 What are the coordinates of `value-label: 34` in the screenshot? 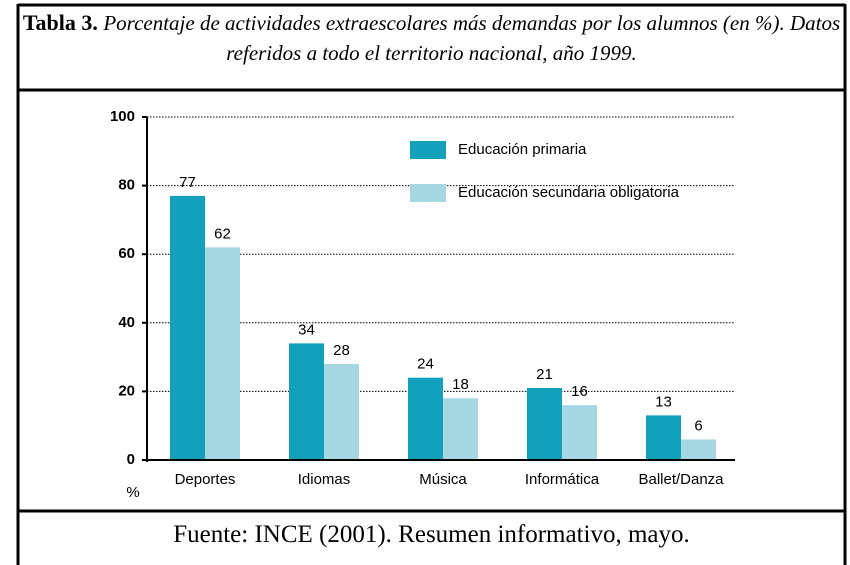 It's located at (306, 329).